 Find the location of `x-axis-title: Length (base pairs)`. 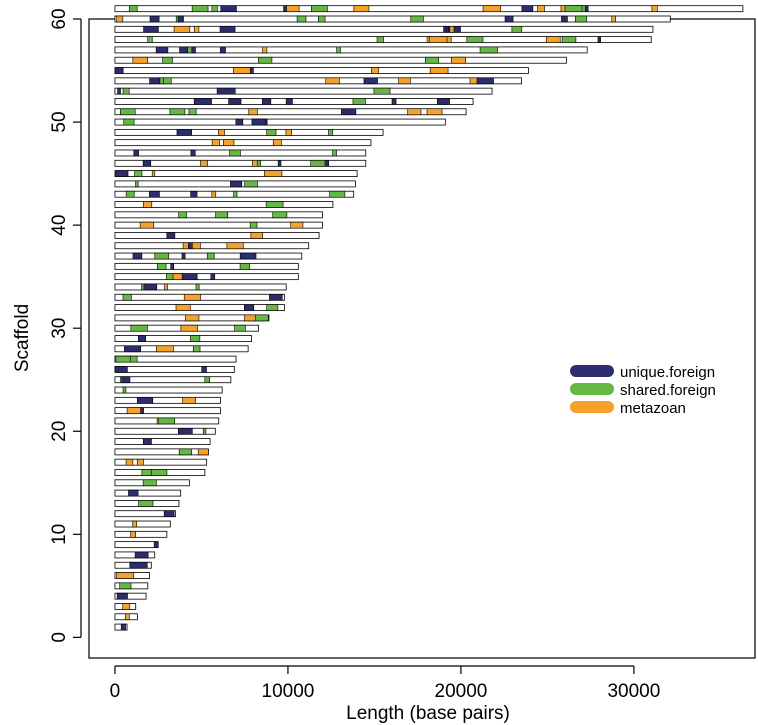

x-axis-title: Length (base pairs) is located at coordinates (428, 713).